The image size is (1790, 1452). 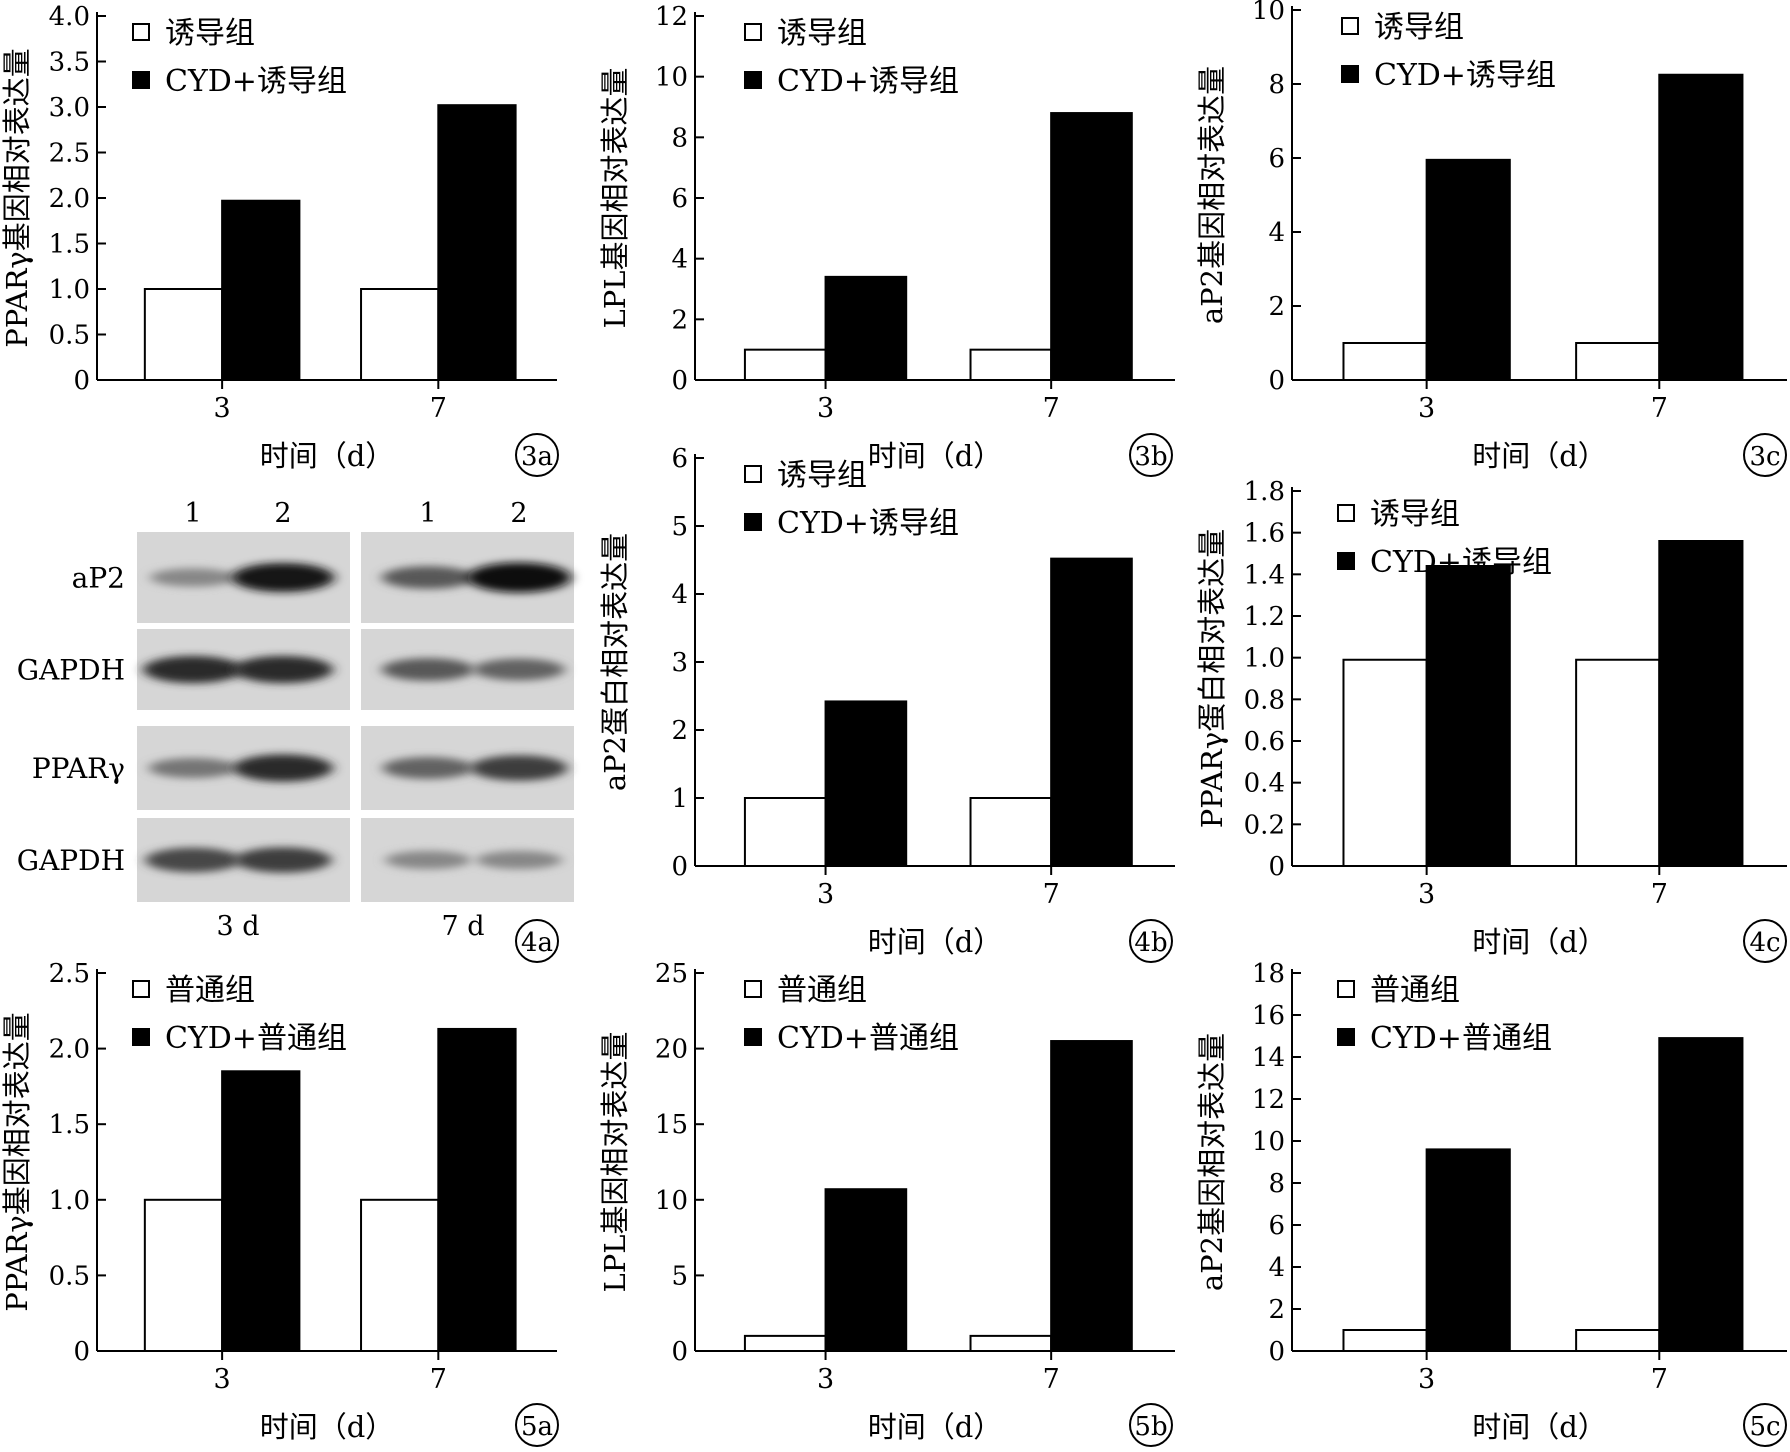 I want to click on y-tick-label: 4.0, so click(x=69, y=17).